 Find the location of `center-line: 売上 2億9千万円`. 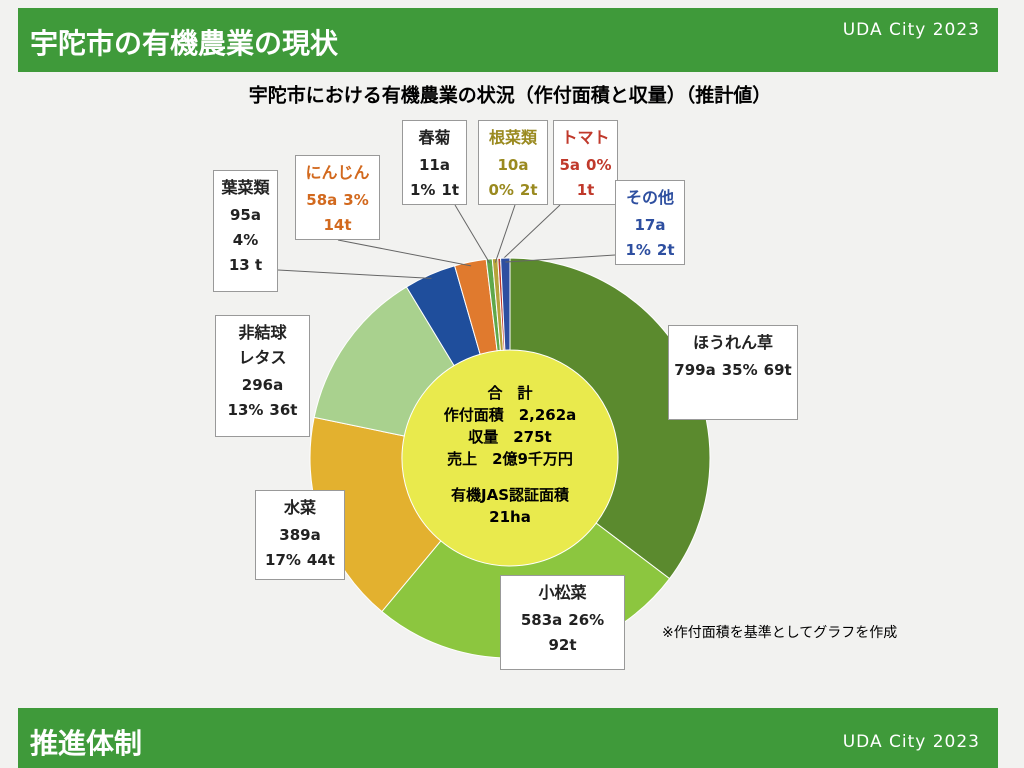

center-line: 売上 2億9千万円 is located at coordinates (510, 459).